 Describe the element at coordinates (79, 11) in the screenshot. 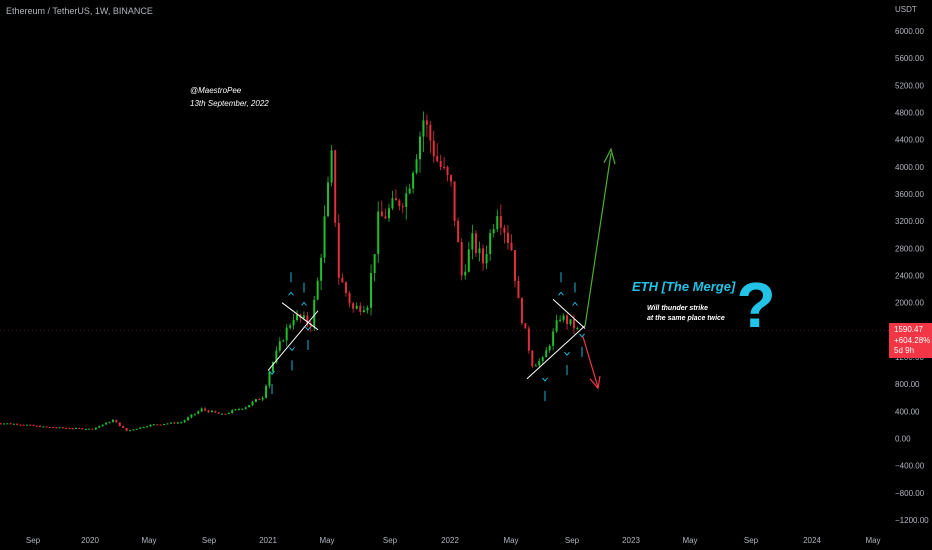

I see `symbol-title: Ethereum / TetherUS, 1W, BINANCE` at that location.